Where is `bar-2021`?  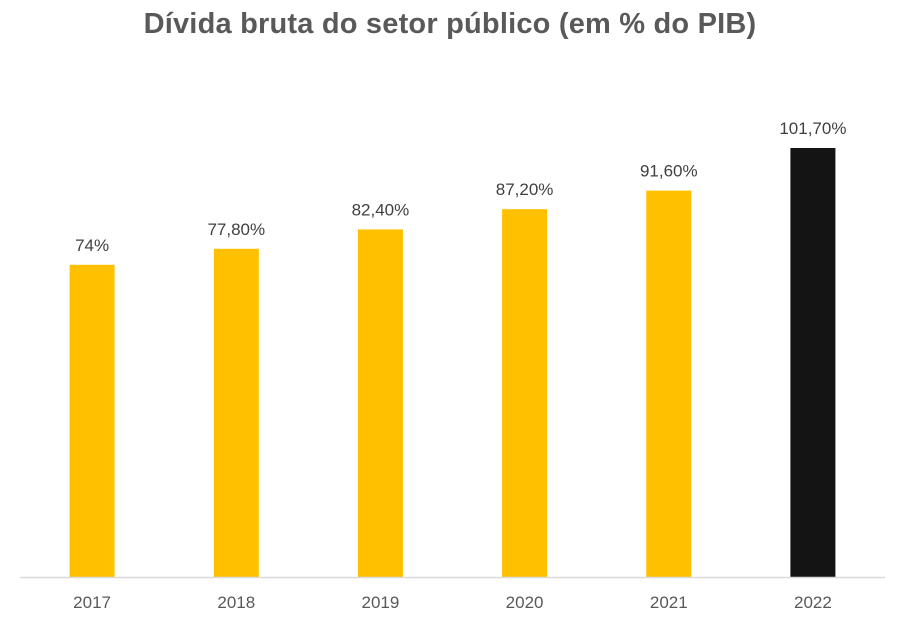
bar-2021 is located at coordinates (669, 383).